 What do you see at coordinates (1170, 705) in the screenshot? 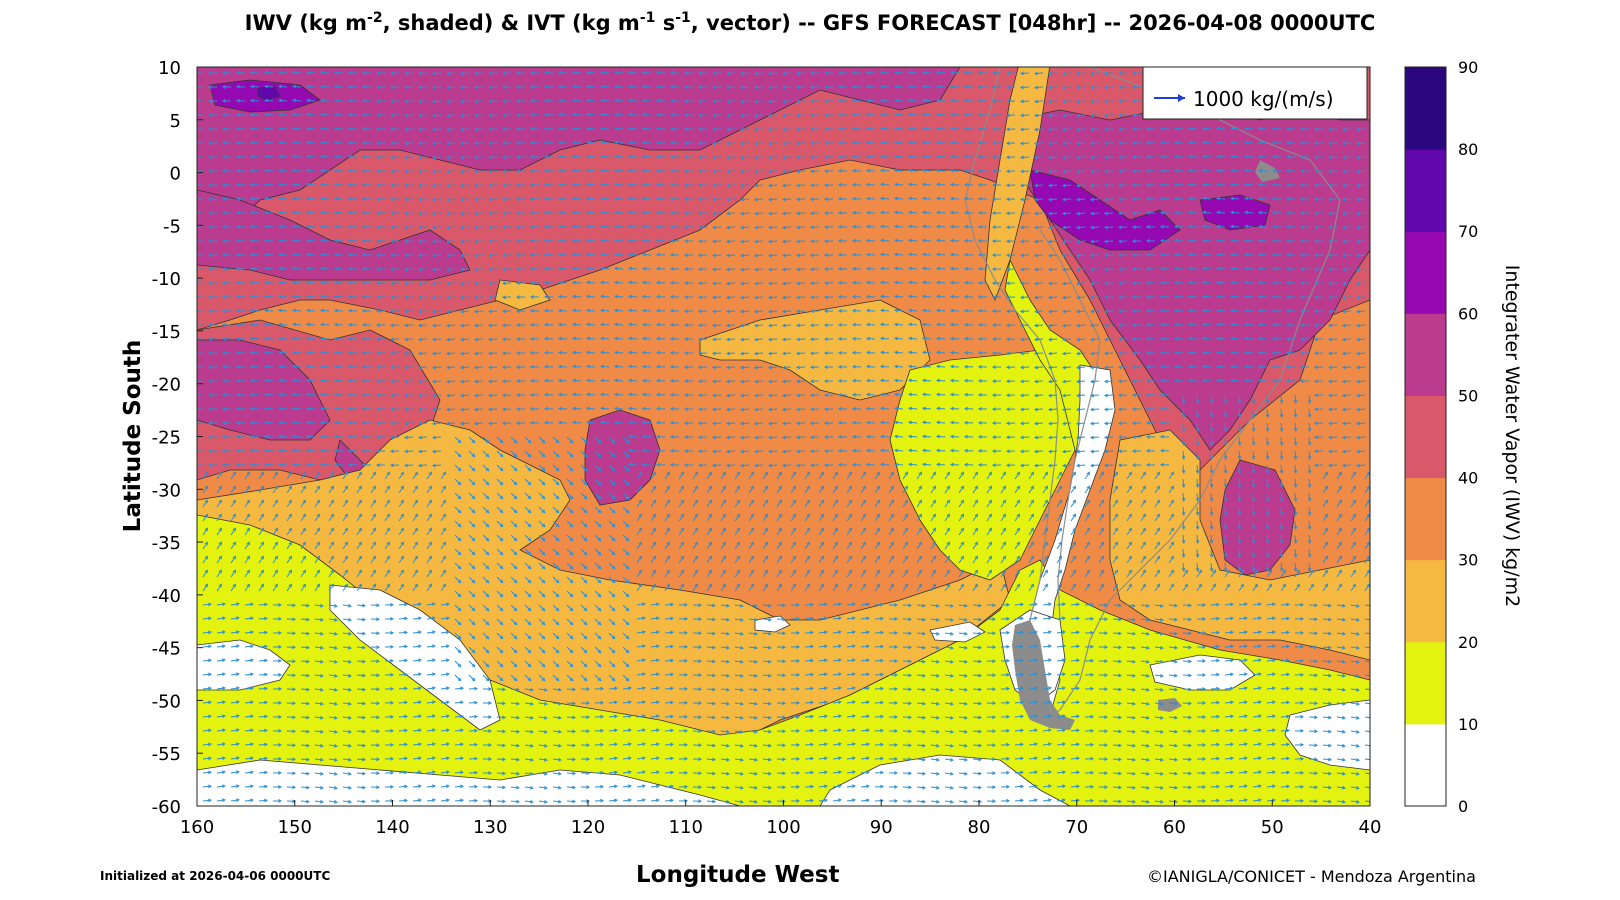
I see `falkland-islands` at bounding box center [1170, 705].